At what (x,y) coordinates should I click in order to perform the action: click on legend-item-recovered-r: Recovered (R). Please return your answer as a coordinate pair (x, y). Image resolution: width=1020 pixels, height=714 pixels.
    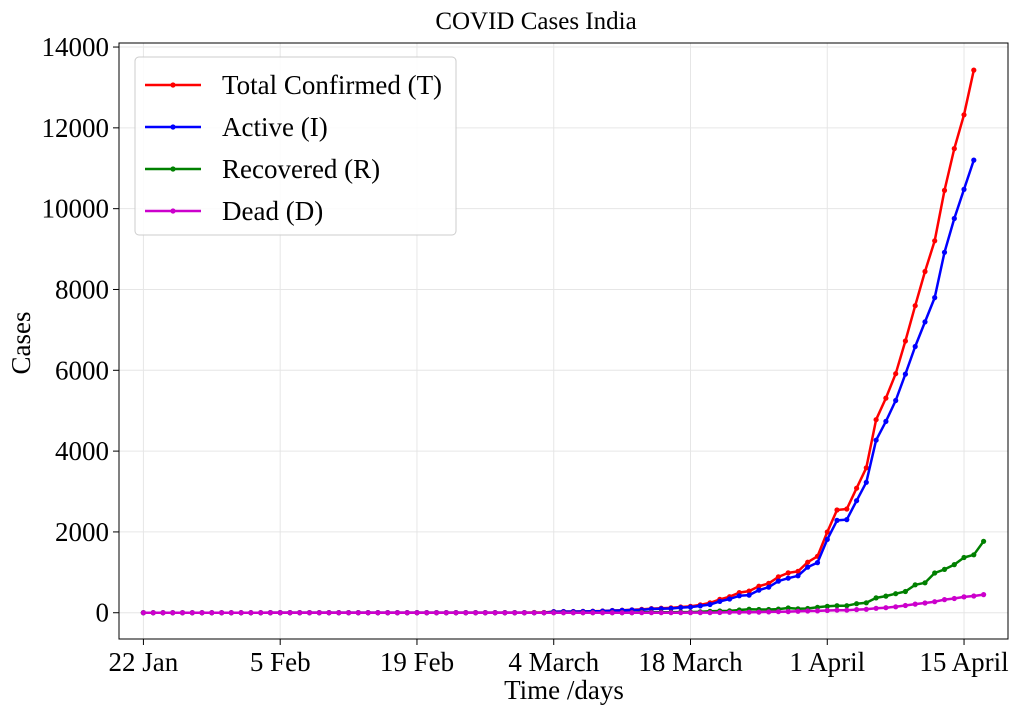
    Looking at the image, I should click on (262, 169).